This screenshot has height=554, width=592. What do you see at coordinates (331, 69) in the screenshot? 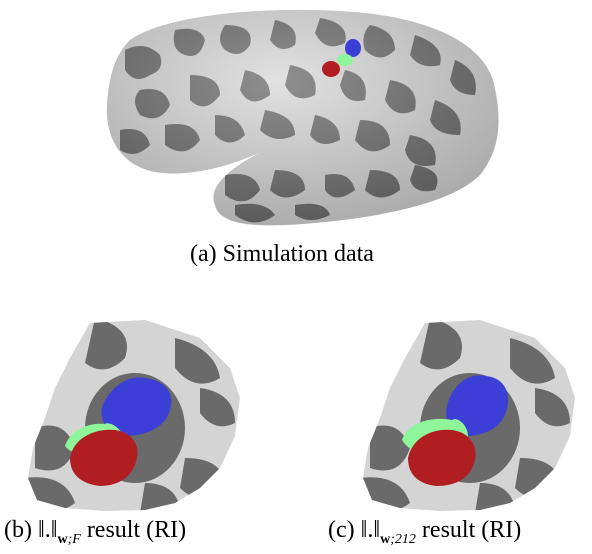
I see `red-region` at bounding box center [331, 69].